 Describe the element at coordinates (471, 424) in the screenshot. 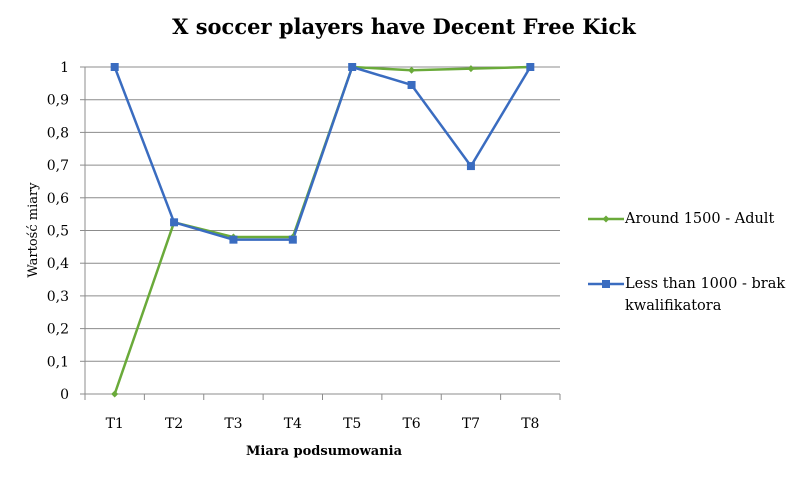

I see `x-tick-label: T7` at that location.